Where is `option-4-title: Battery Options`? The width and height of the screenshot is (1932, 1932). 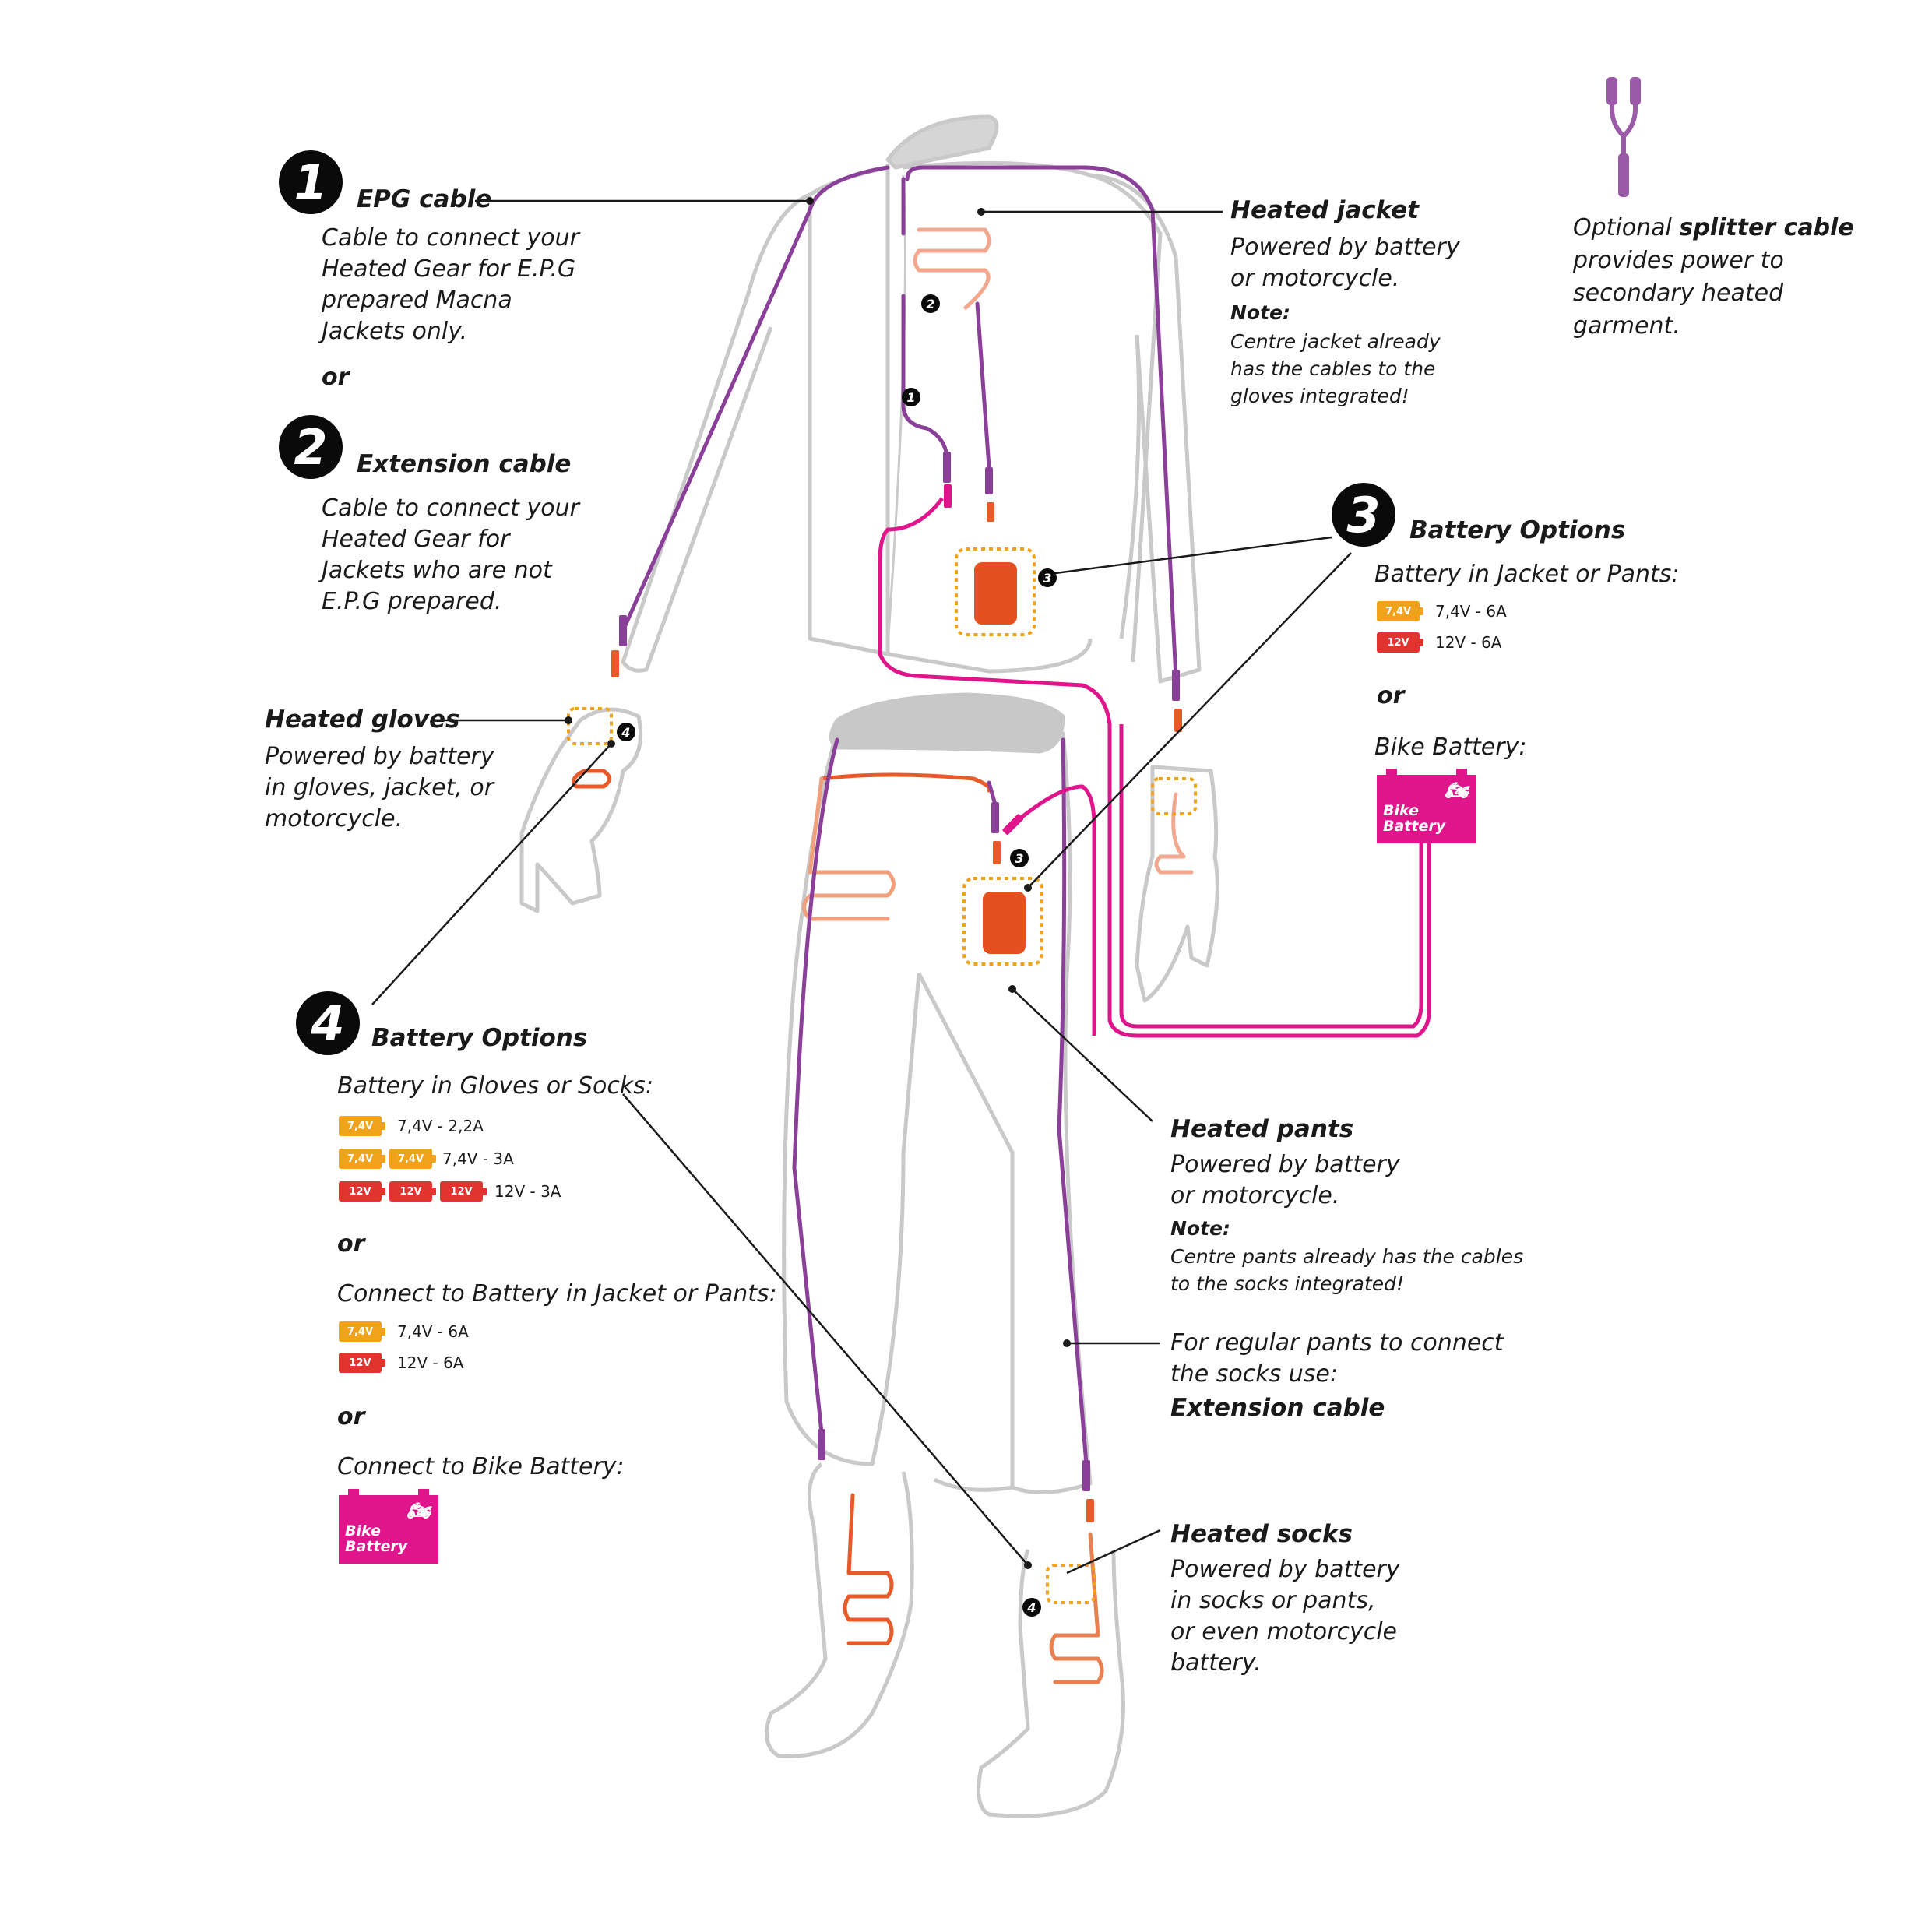 option-4-title: Battery Options is located at coordinates (479, 1038).